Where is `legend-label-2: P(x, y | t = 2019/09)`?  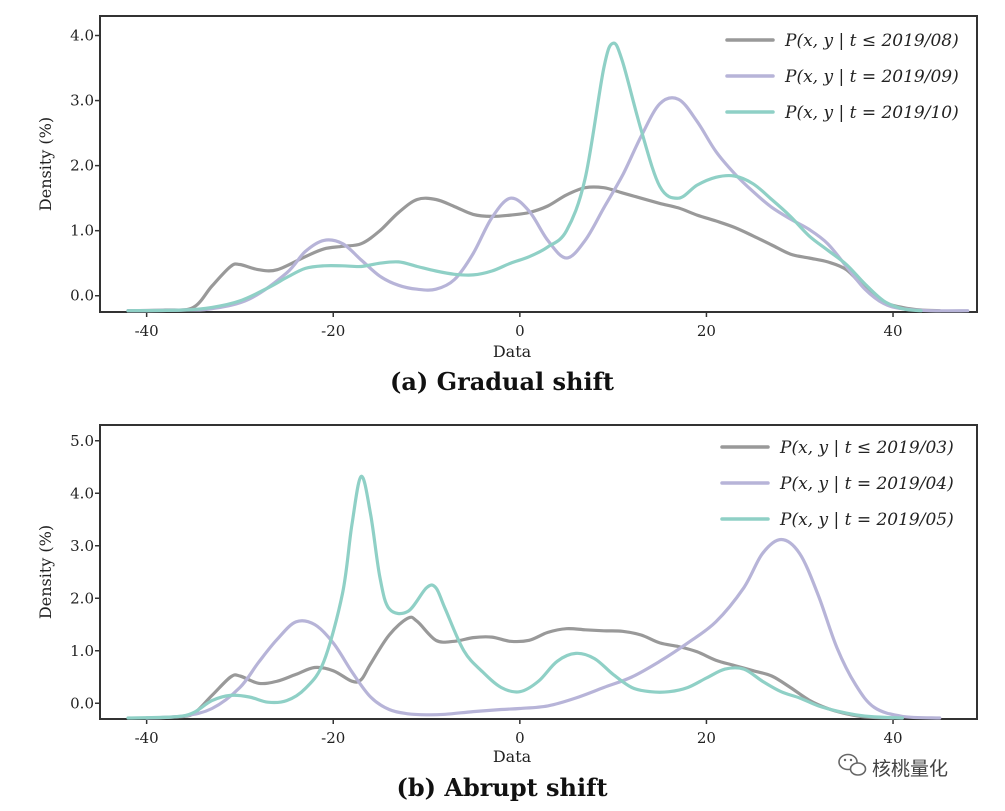
legend-label-2: P(x, y | t = 2019/09) is located at coordinates (871, 77).